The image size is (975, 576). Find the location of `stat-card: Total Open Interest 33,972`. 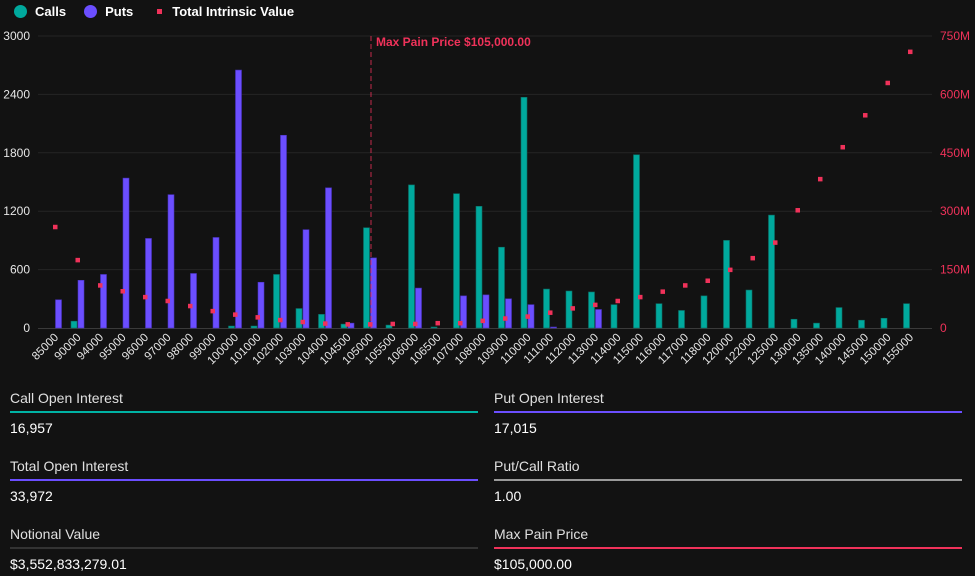

stat-card: Total Open Interest 33,972 is located at coordinates (244, 481).